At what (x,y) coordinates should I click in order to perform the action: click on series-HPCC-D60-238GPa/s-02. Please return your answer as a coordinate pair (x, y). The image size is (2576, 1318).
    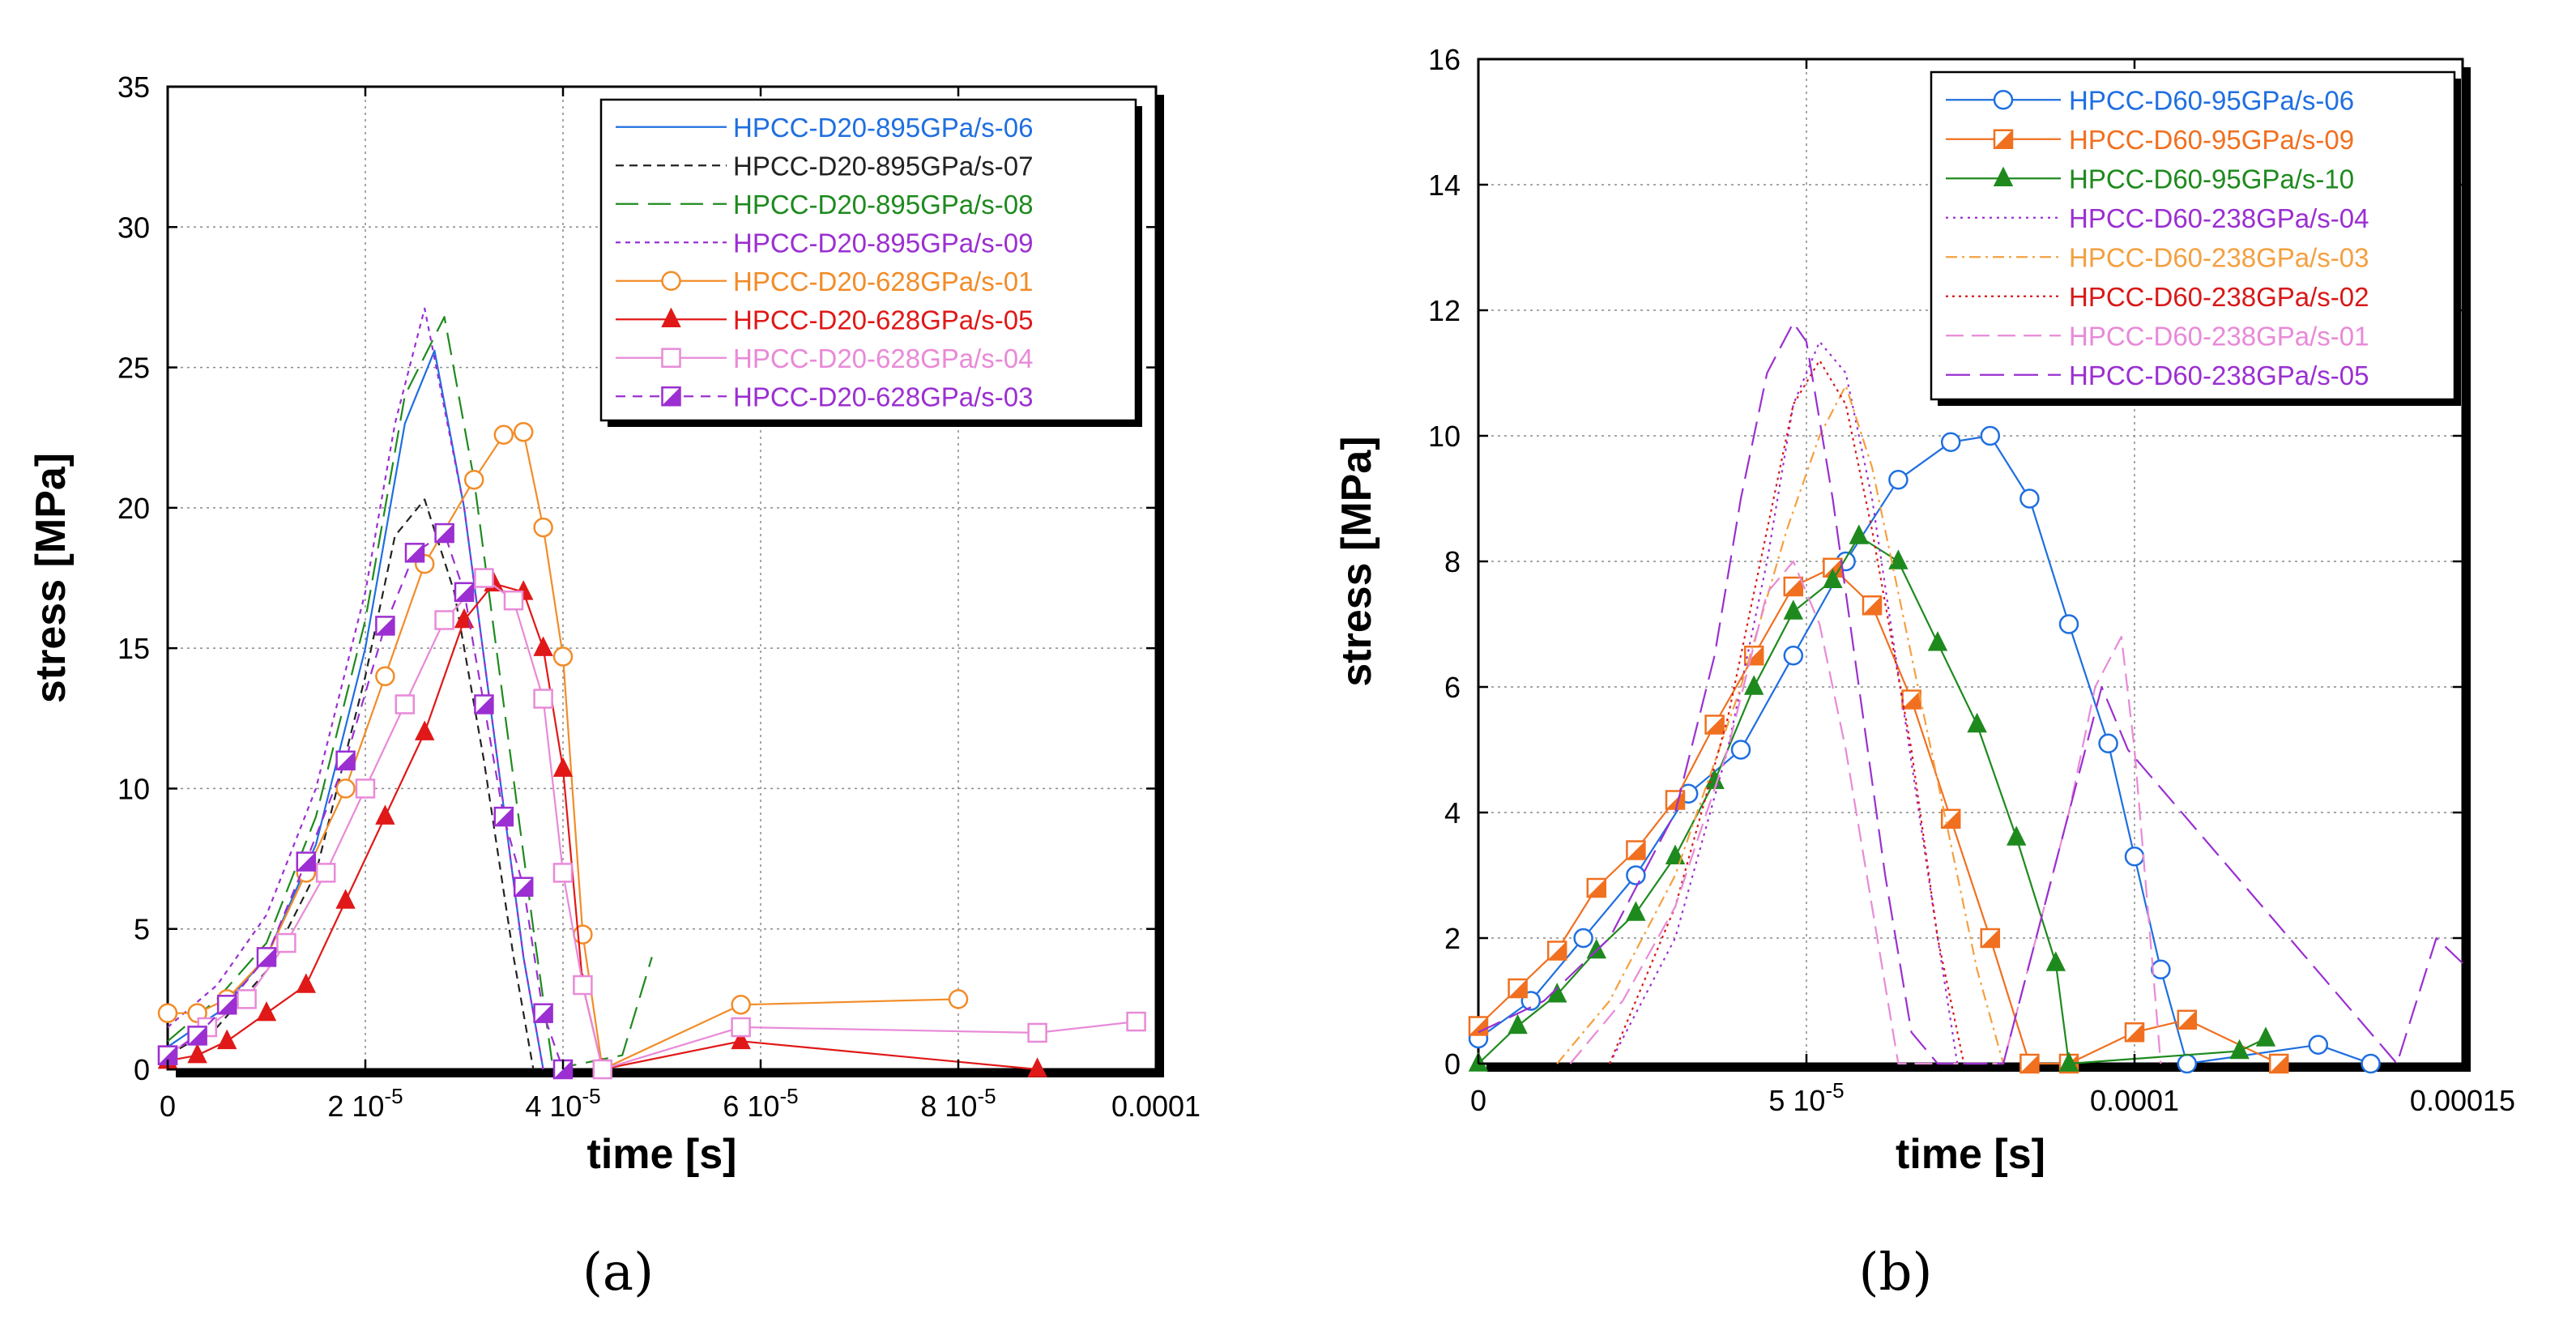
    Looking at the image, I should click on (1786, 711).